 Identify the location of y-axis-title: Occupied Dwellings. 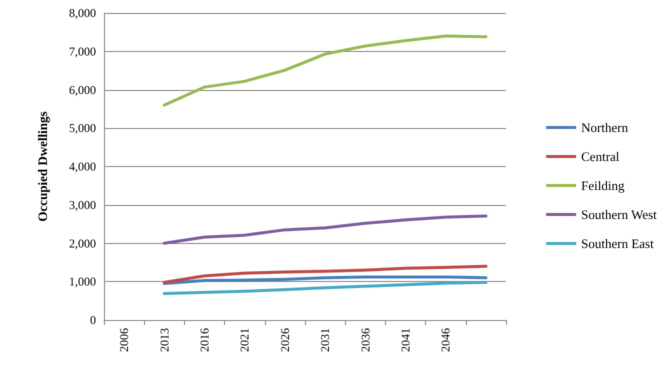
(42, 166).